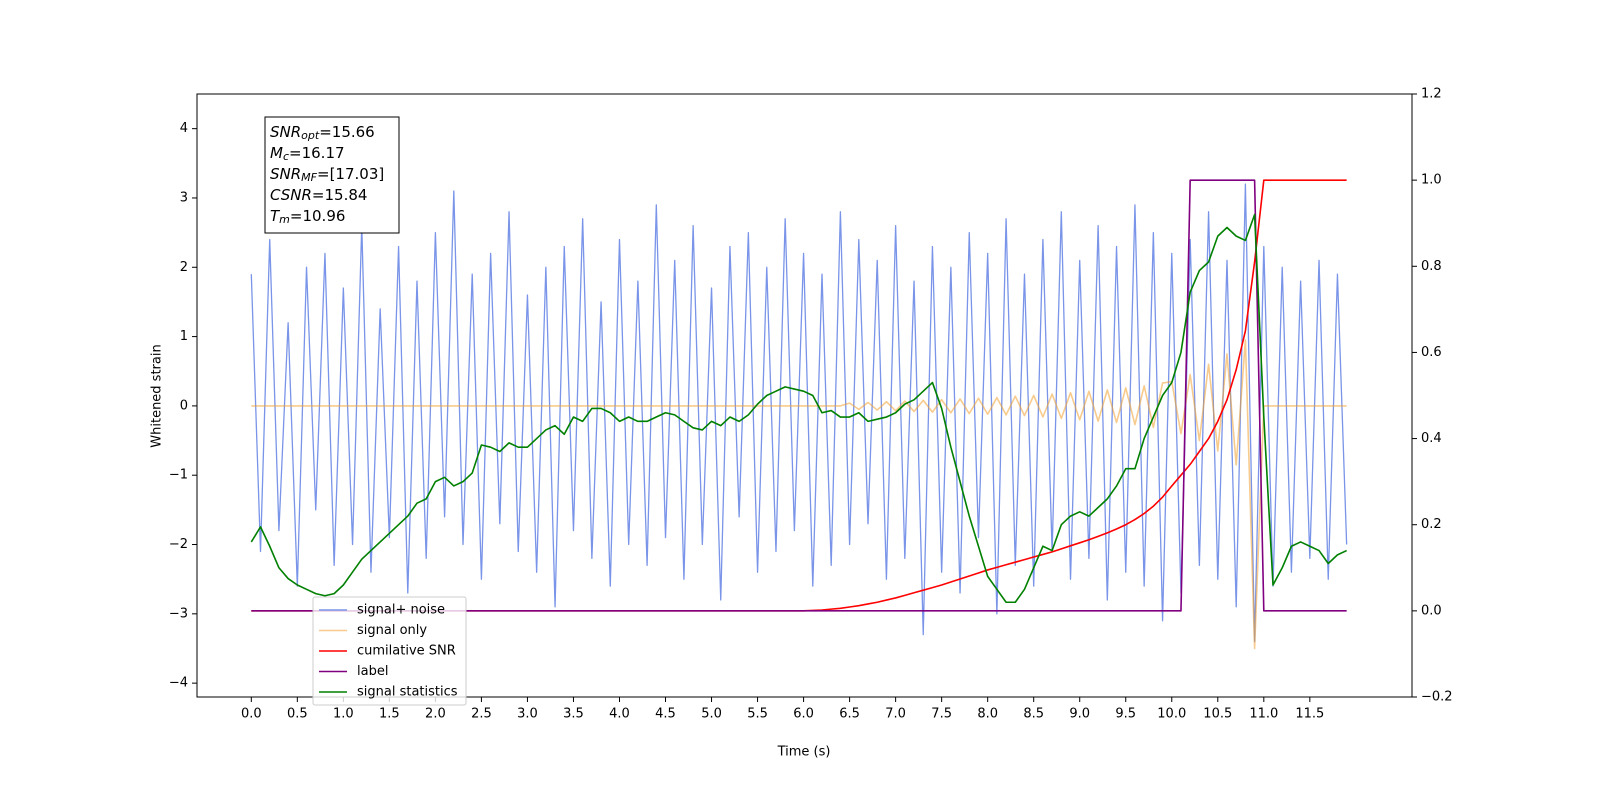  Describe the element at coordinates (275, 216) in the screenshot. I see `annotation-base: T` at that location.